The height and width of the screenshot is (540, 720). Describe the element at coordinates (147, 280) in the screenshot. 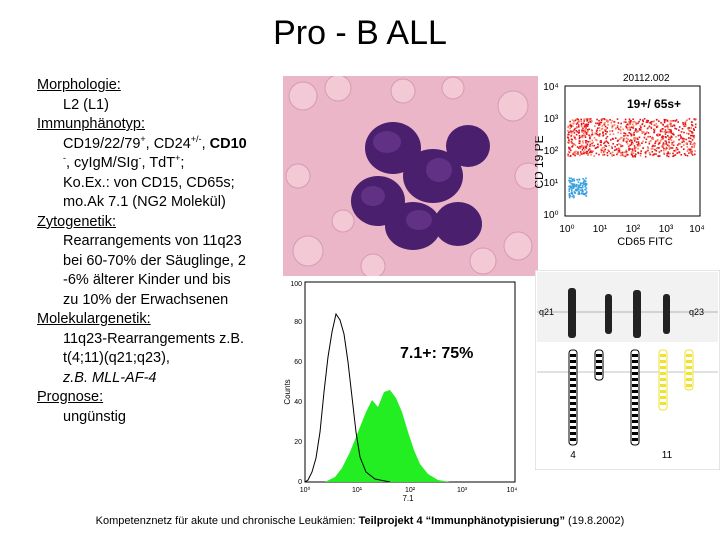

I see `cytogenetics-line-3: -6% älterer Kinder und bis` at that location.